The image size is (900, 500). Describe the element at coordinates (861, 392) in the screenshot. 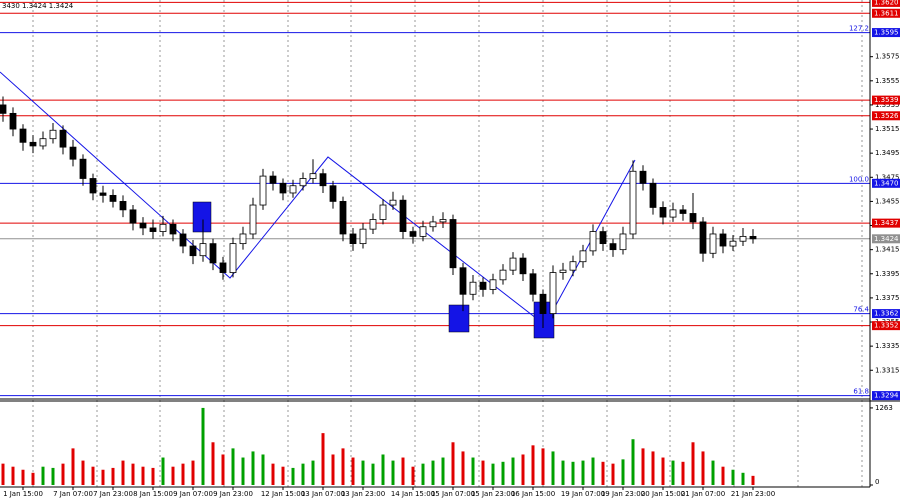

I see `level-tag: 61.8` at that location.